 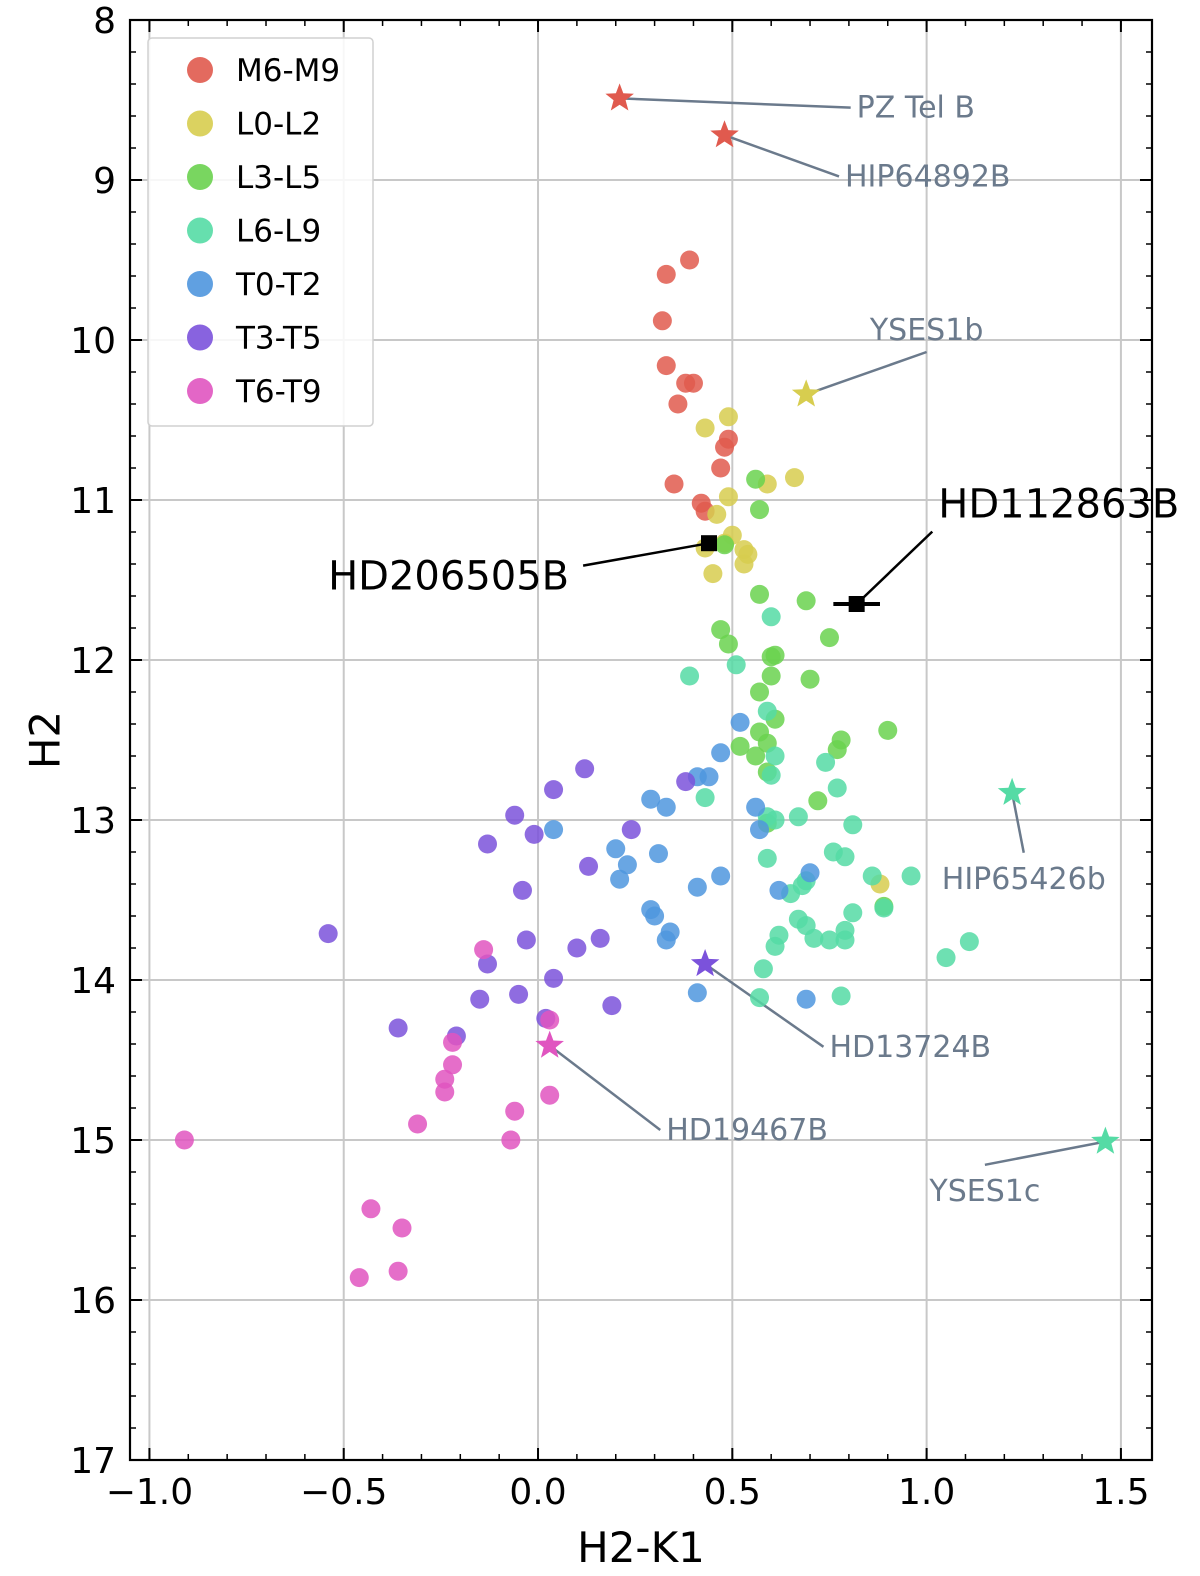 I want to click on leader-line-hip65426b, so click(x=1017, y=823).